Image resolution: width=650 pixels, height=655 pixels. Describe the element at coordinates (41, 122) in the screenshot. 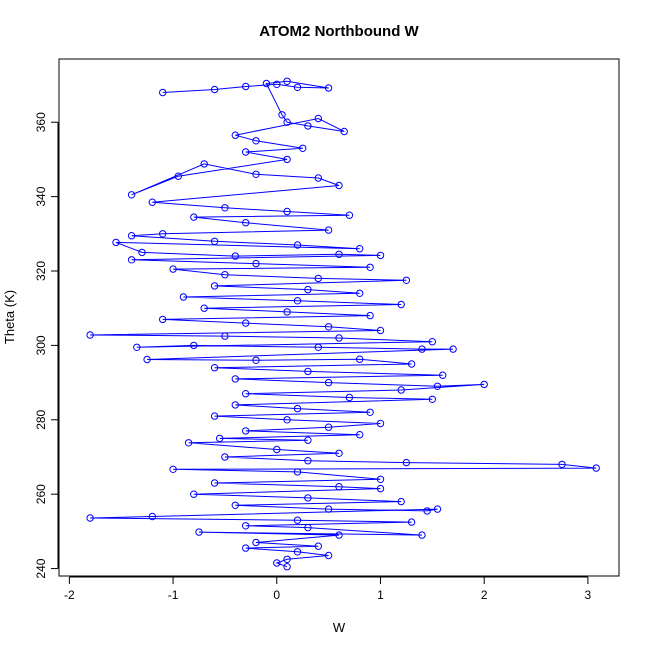

I see `y-tick-label: 360` at that location.